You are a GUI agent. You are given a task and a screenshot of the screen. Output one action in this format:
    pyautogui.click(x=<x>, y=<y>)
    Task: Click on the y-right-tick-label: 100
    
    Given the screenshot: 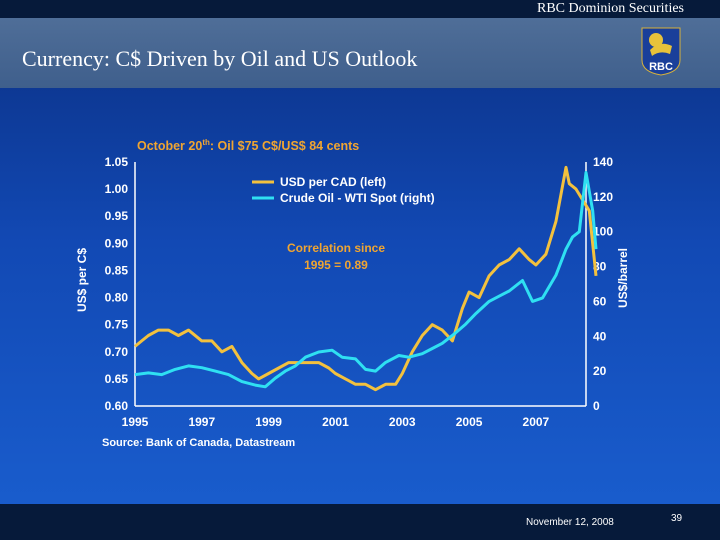 What is the action you would take?
    pyautogui.click(x=603, y=232)
    